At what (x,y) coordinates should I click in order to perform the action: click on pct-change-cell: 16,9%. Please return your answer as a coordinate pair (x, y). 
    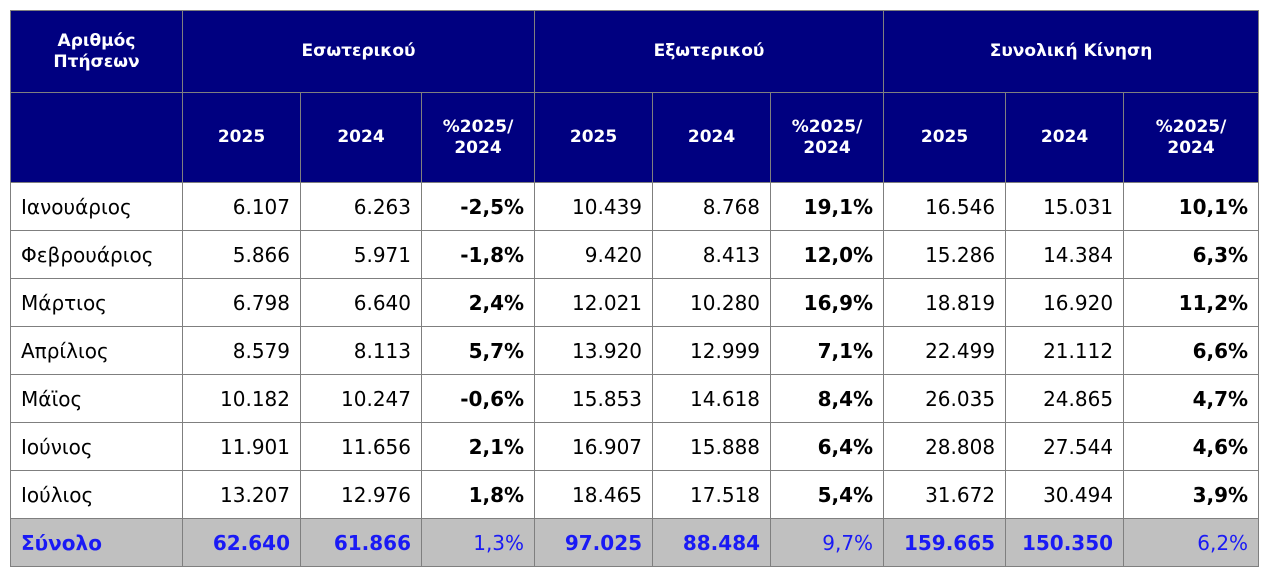
    Looking at the image, I should click on (827, 302).